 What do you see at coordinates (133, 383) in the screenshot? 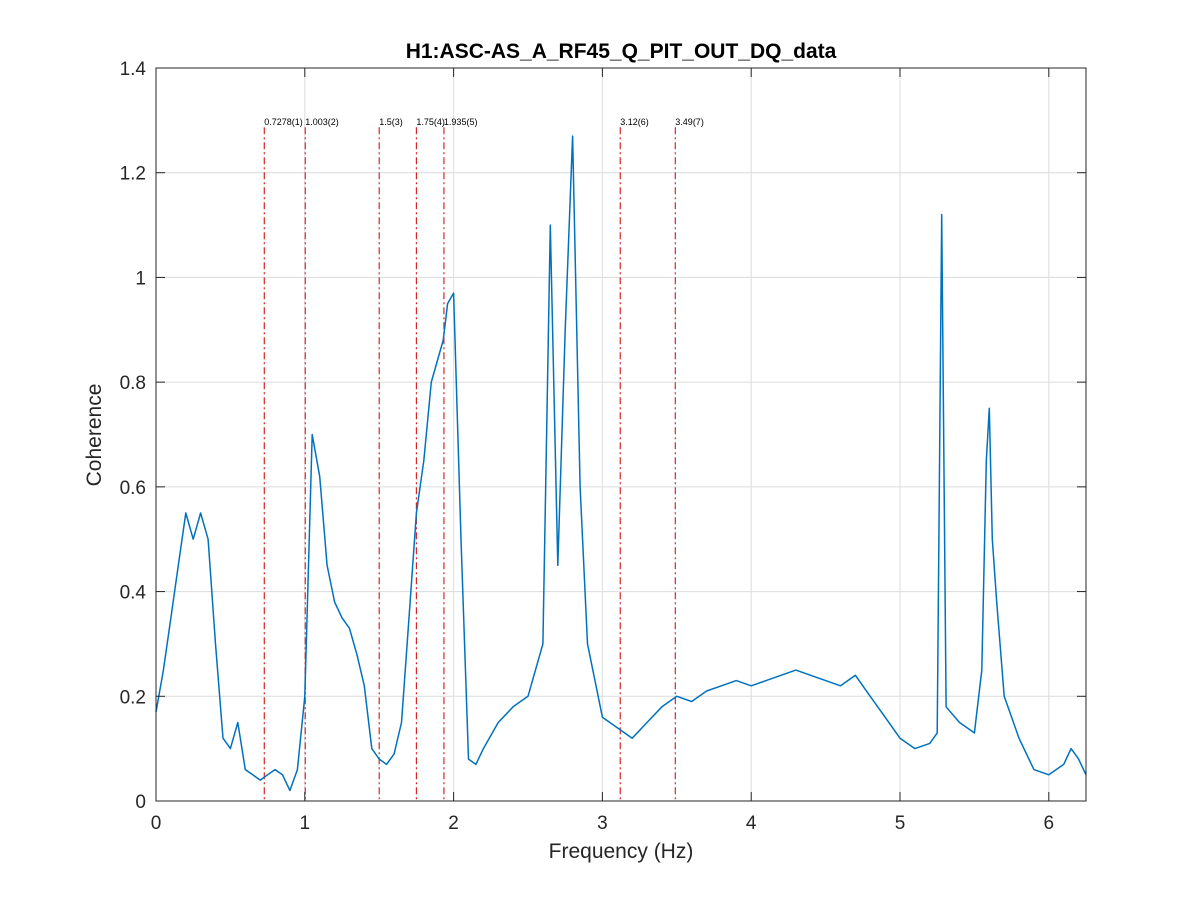
I see `y-tick-label: 0.8` at bounding box center [133, 383].